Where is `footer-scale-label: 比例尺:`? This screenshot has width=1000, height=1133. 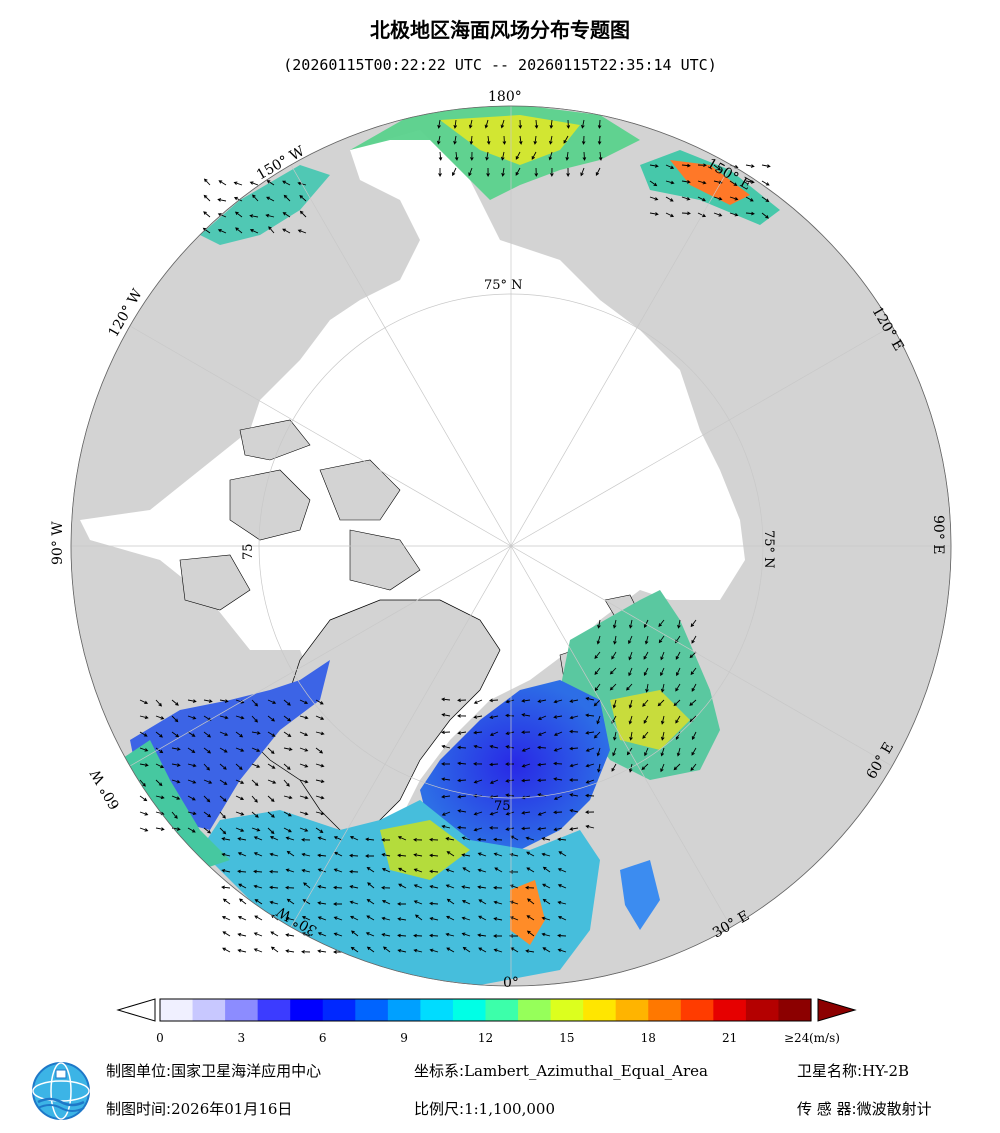
footer-scale-label: 比例尺: is located at coordinates (439, 1109).